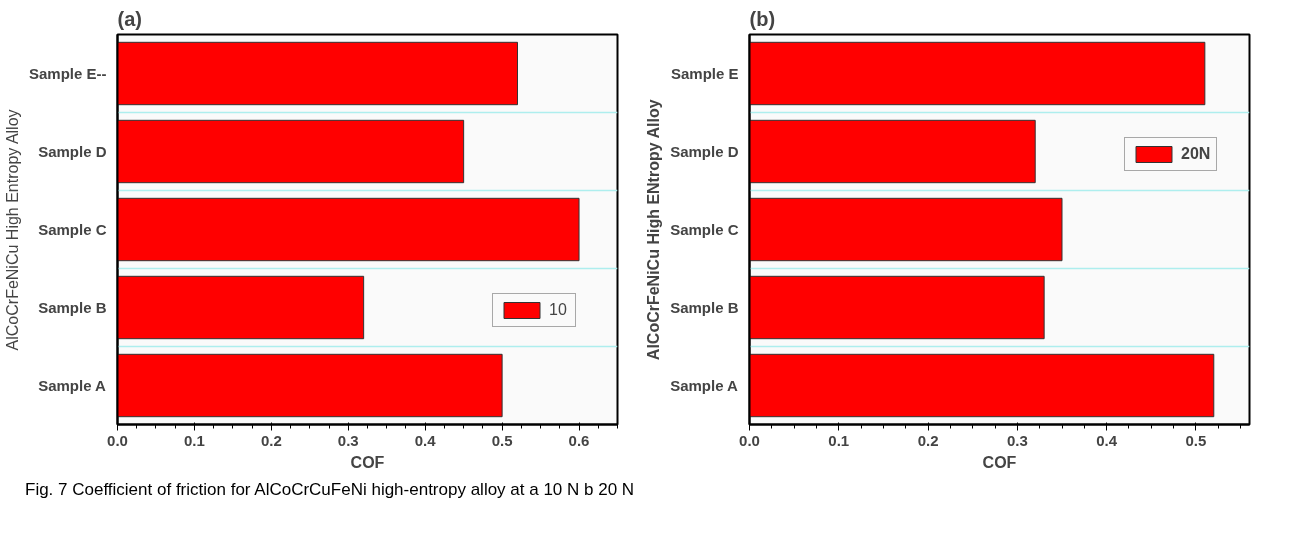 The width and height of the screenshot is (1290, 552). I want to click on y-tick-label: Sample E, so click(704, 73).